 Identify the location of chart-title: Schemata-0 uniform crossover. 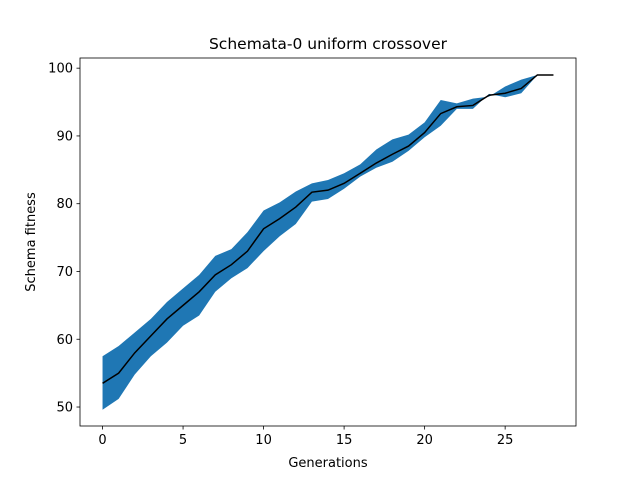
(328, 44).